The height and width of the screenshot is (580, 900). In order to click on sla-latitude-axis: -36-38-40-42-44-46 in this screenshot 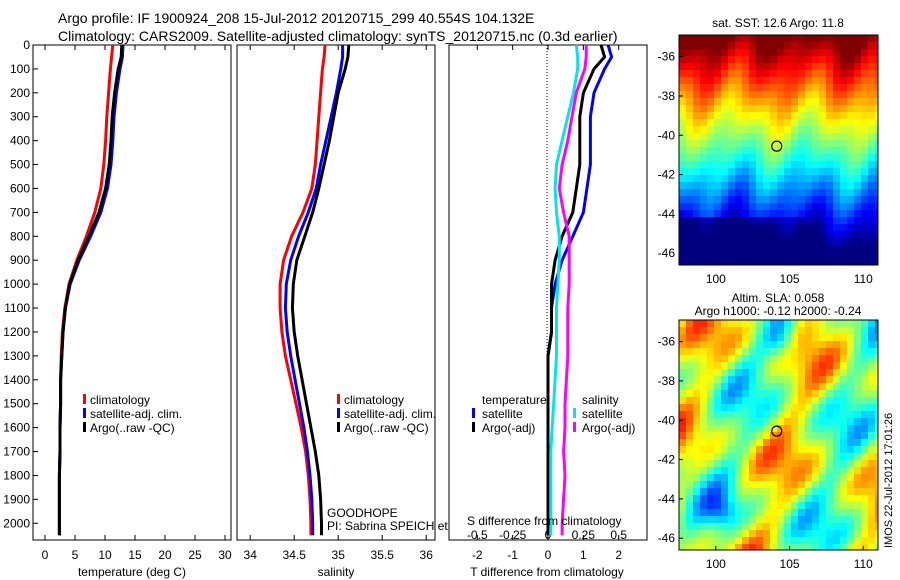, I will do `click(670, 440)`.